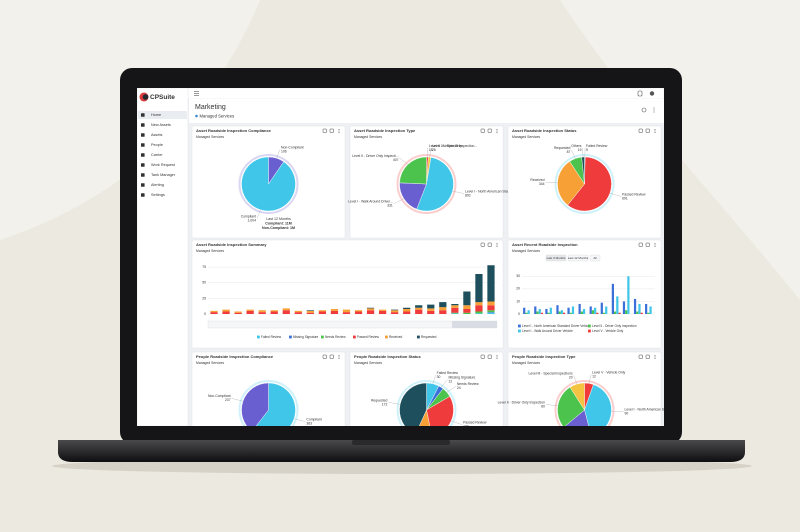  What do you see at coordinates (306, 337) in the screenshot?
I see `legend-label: Missing Signature` at bounding box center [306, 337].